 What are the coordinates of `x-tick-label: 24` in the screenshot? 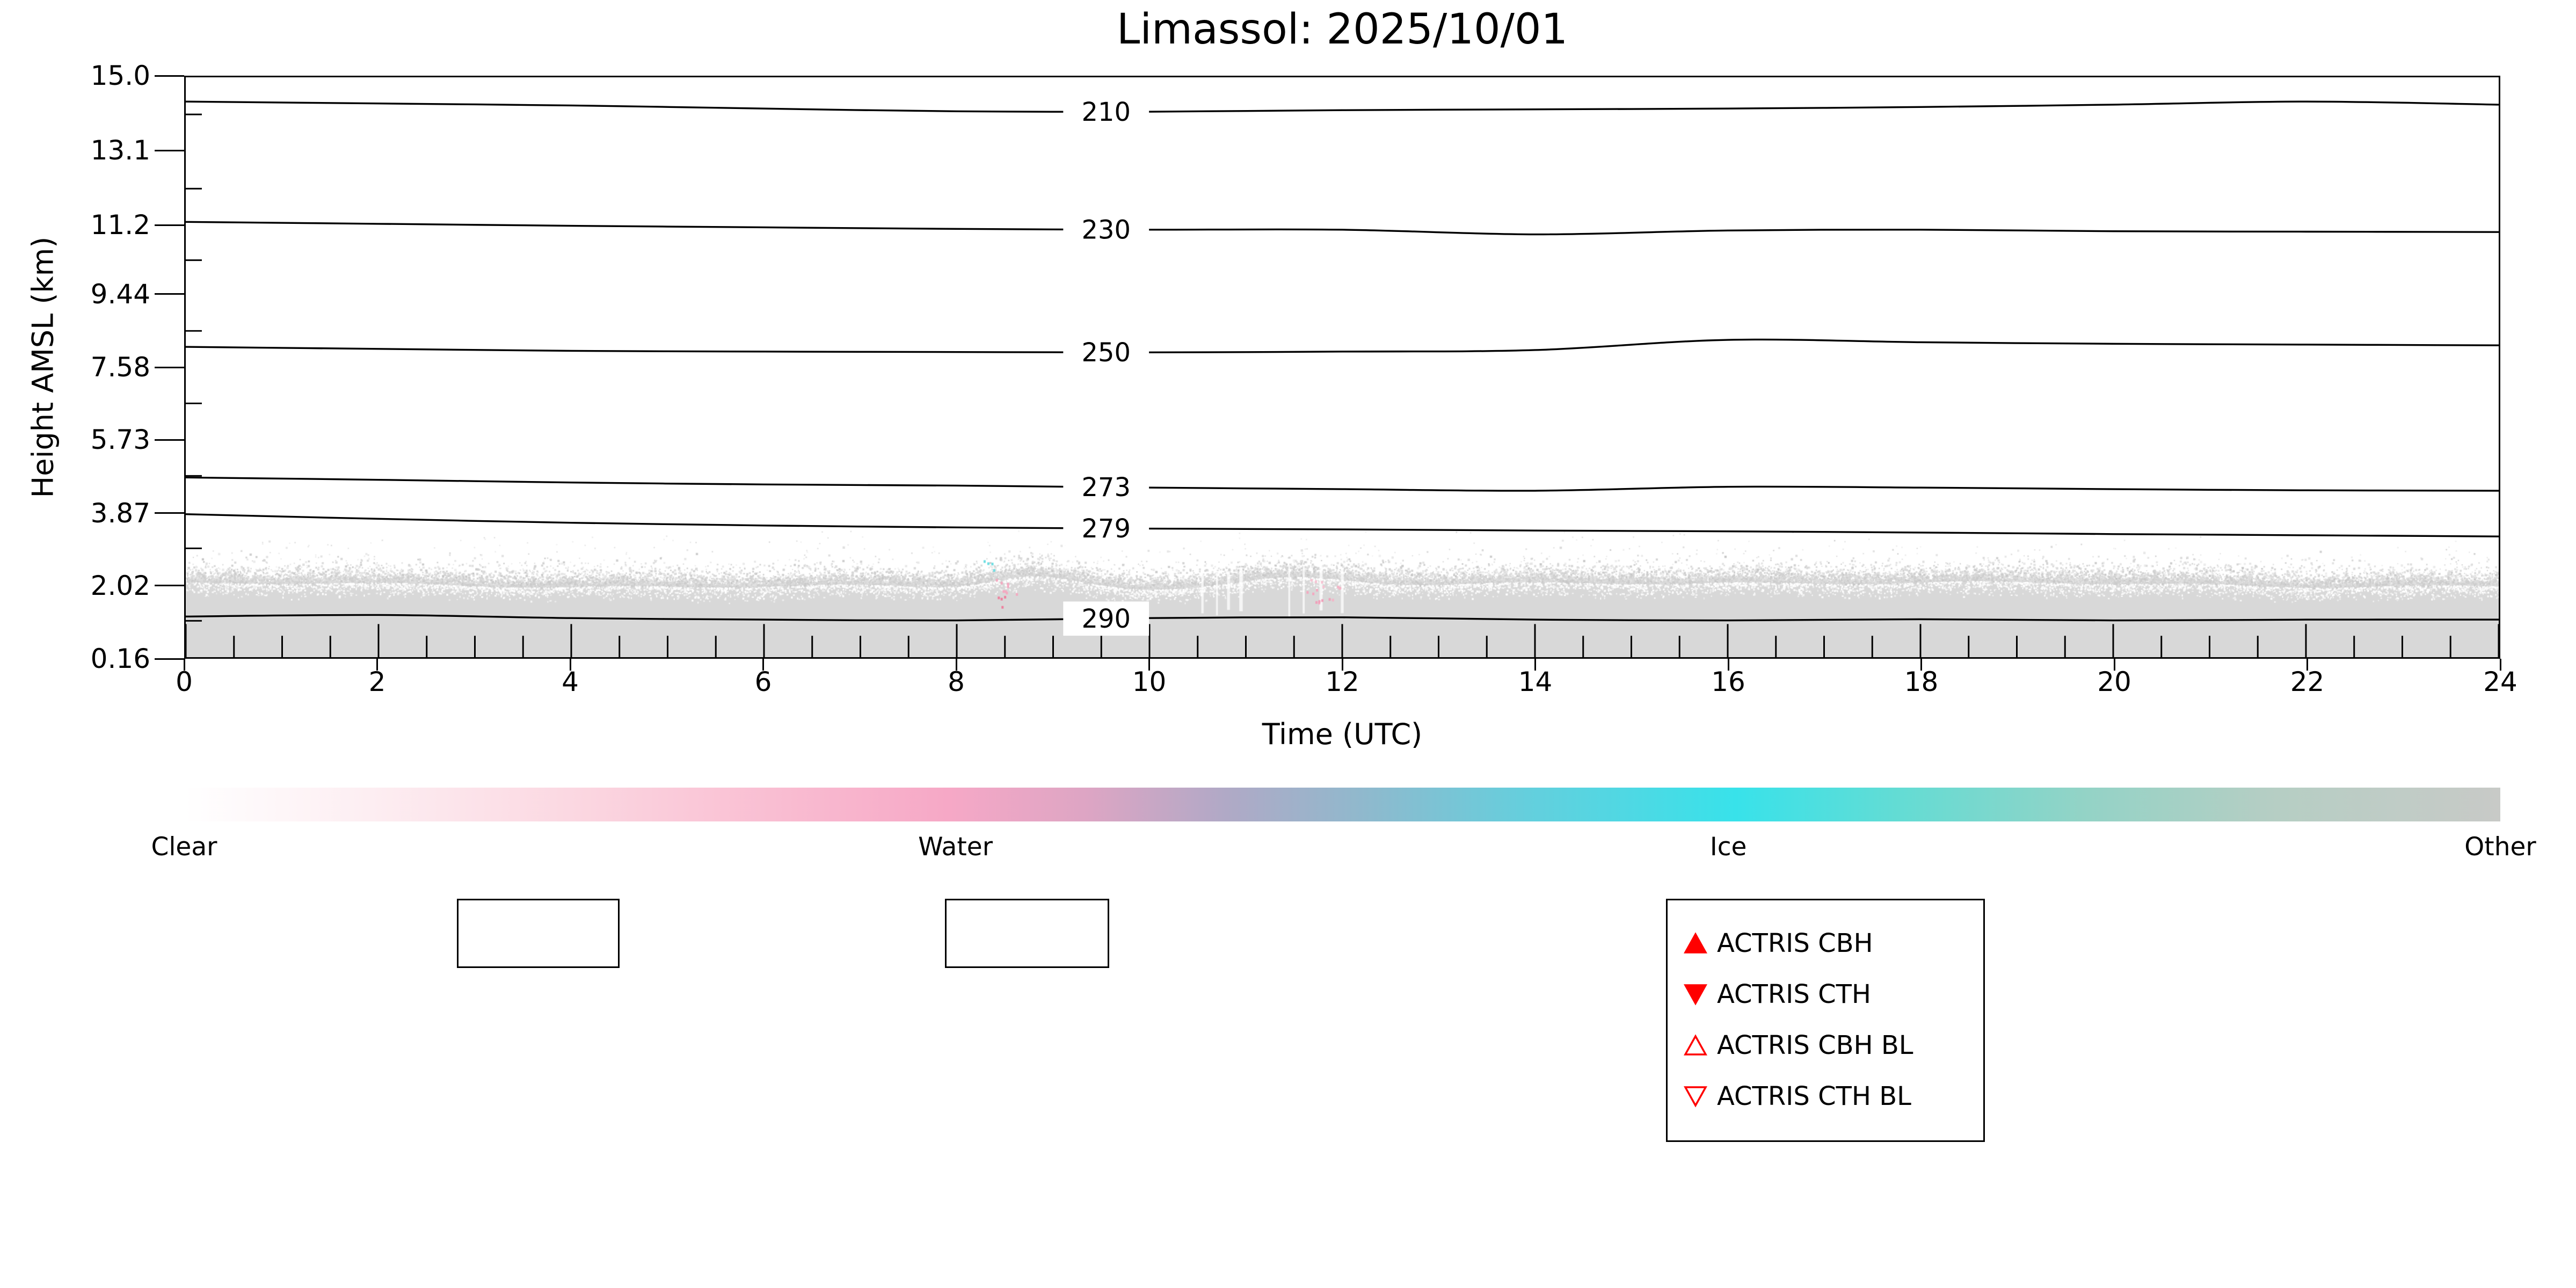 It's located at (2500, 681).